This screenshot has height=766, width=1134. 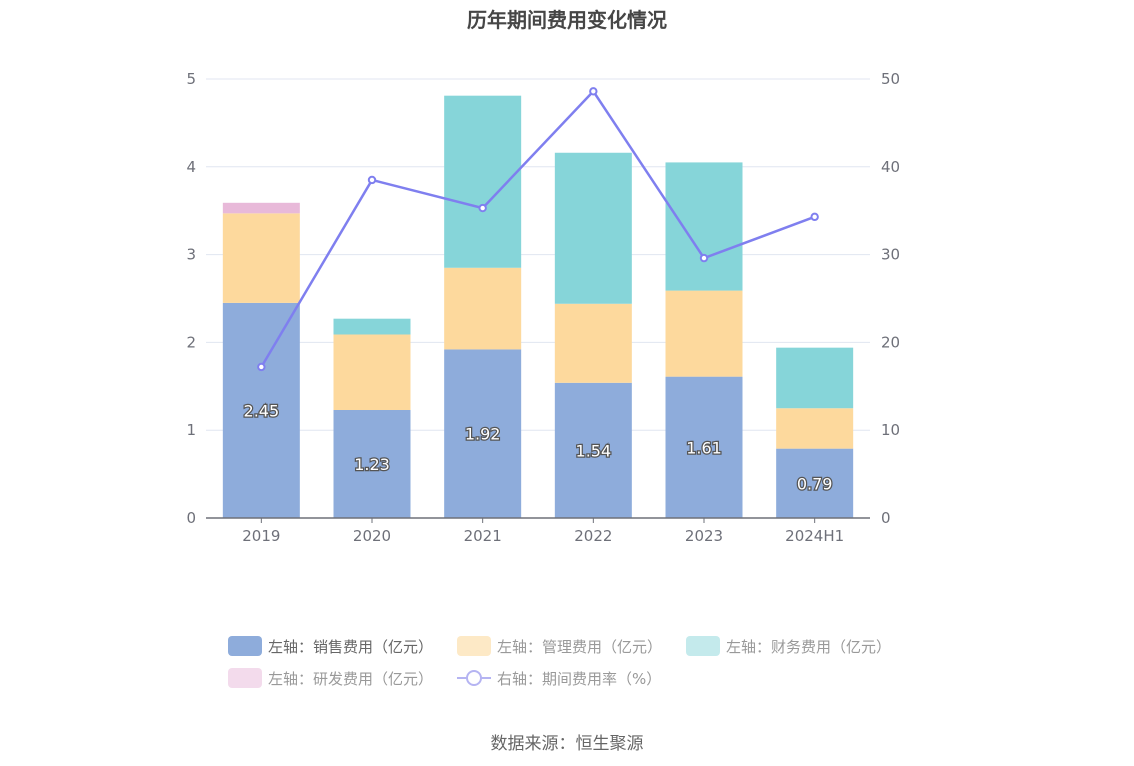 What do you see at coordinates (245, 678) in the screenshot?
I see `legend-swatch-rnd` at bounding box center [245, 678].